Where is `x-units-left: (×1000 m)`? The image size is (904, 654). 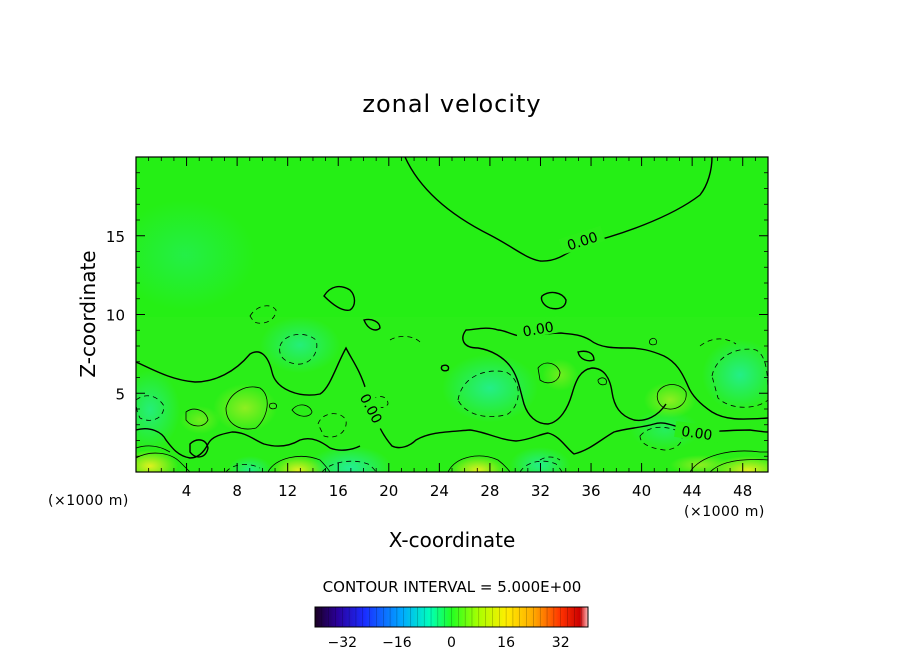
x-units-left: (×1000 m) is located at coordinates (88, 501).